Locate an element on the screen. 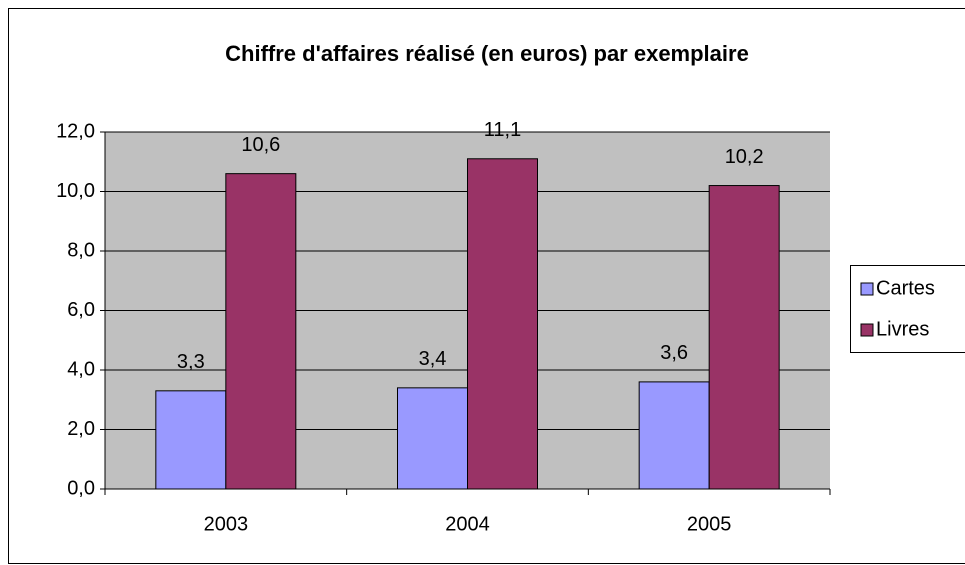 This screenshot has height=565, width=965. data-label: 3,4 is located at coordinates (433, 359).